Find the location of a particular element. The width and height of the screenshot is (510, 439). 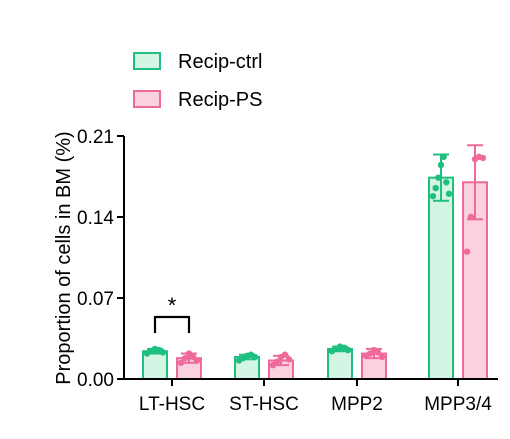

significance-bracket-line is located at coordinates (172, 324).